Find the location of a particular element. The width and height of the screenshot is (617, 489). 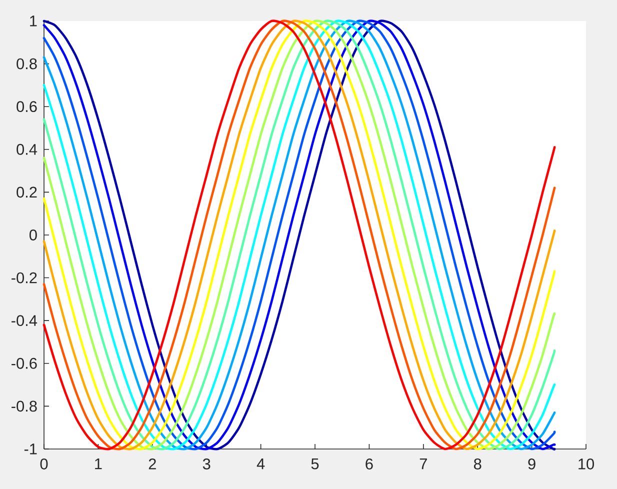

x-tick-label: 7 is located at coordinates (423, 464).